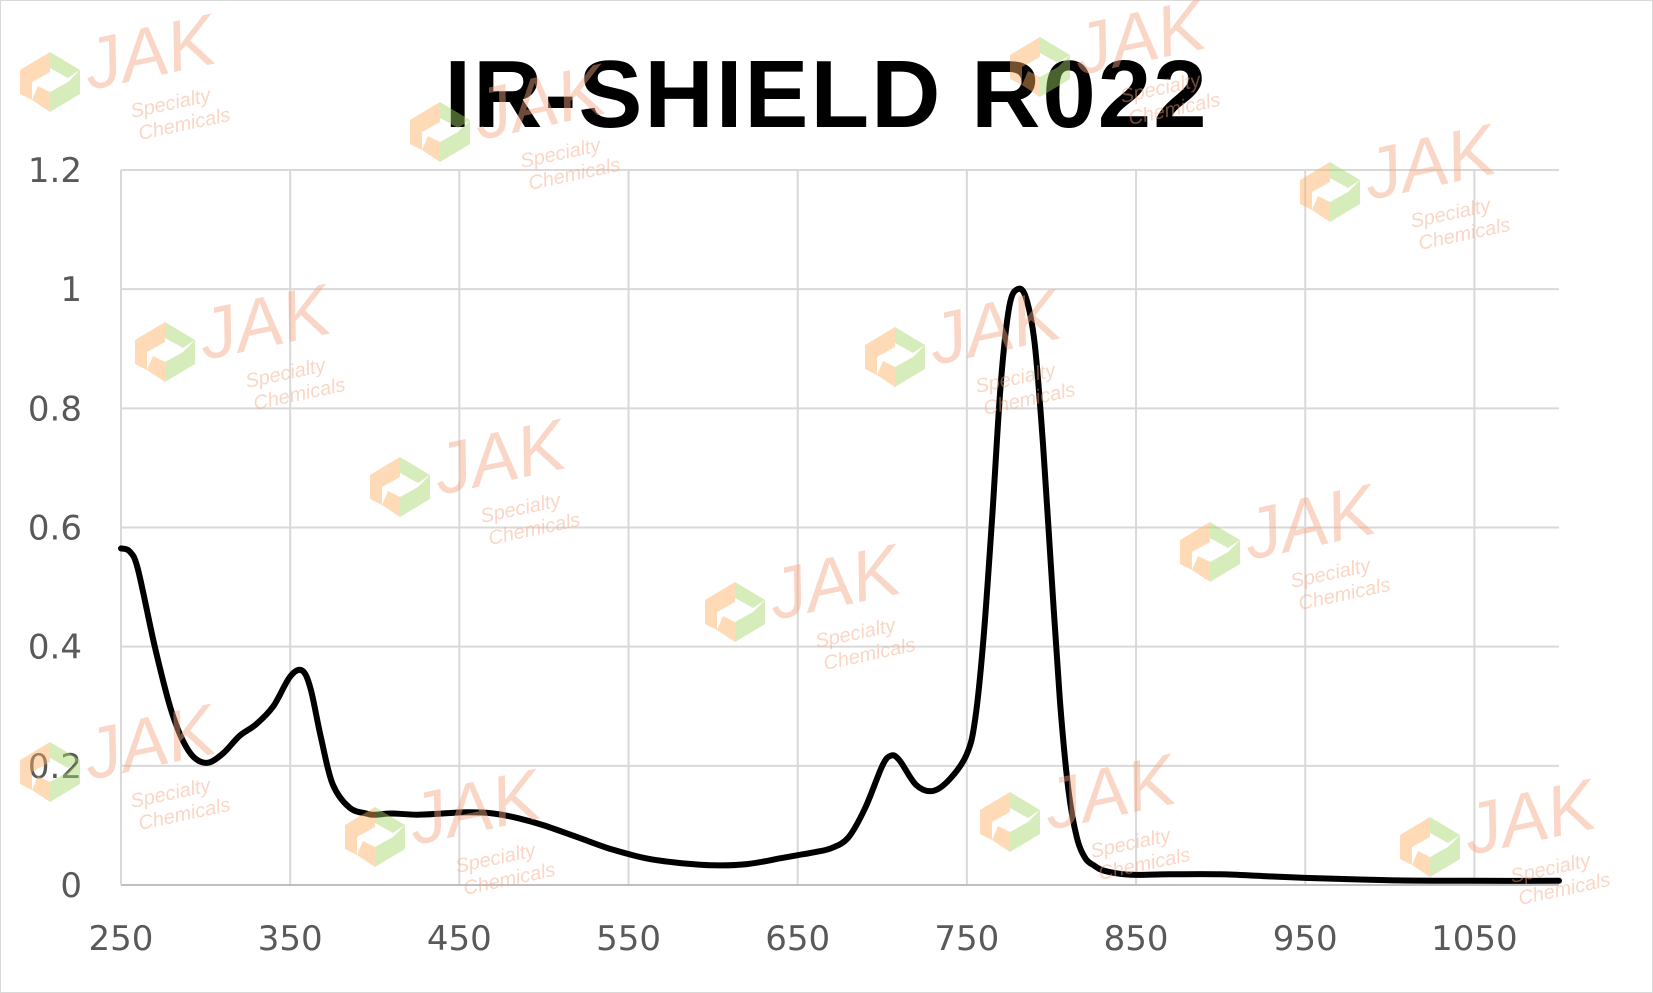  What do you see at coordinates (55, 767) in the screenshot?
I see `y-tick-label: 0.2` at bounding box center [55, 767].